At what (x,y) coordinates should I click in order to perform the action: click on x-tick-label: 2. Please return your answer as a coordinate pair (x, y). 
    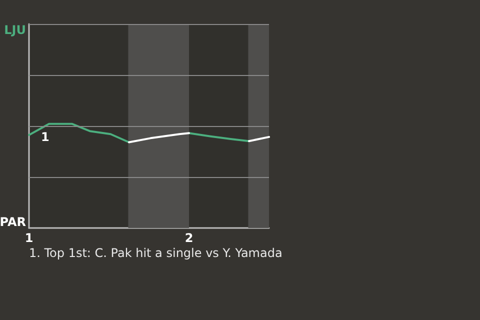
    Looking at the image, I should click on (189, 238).